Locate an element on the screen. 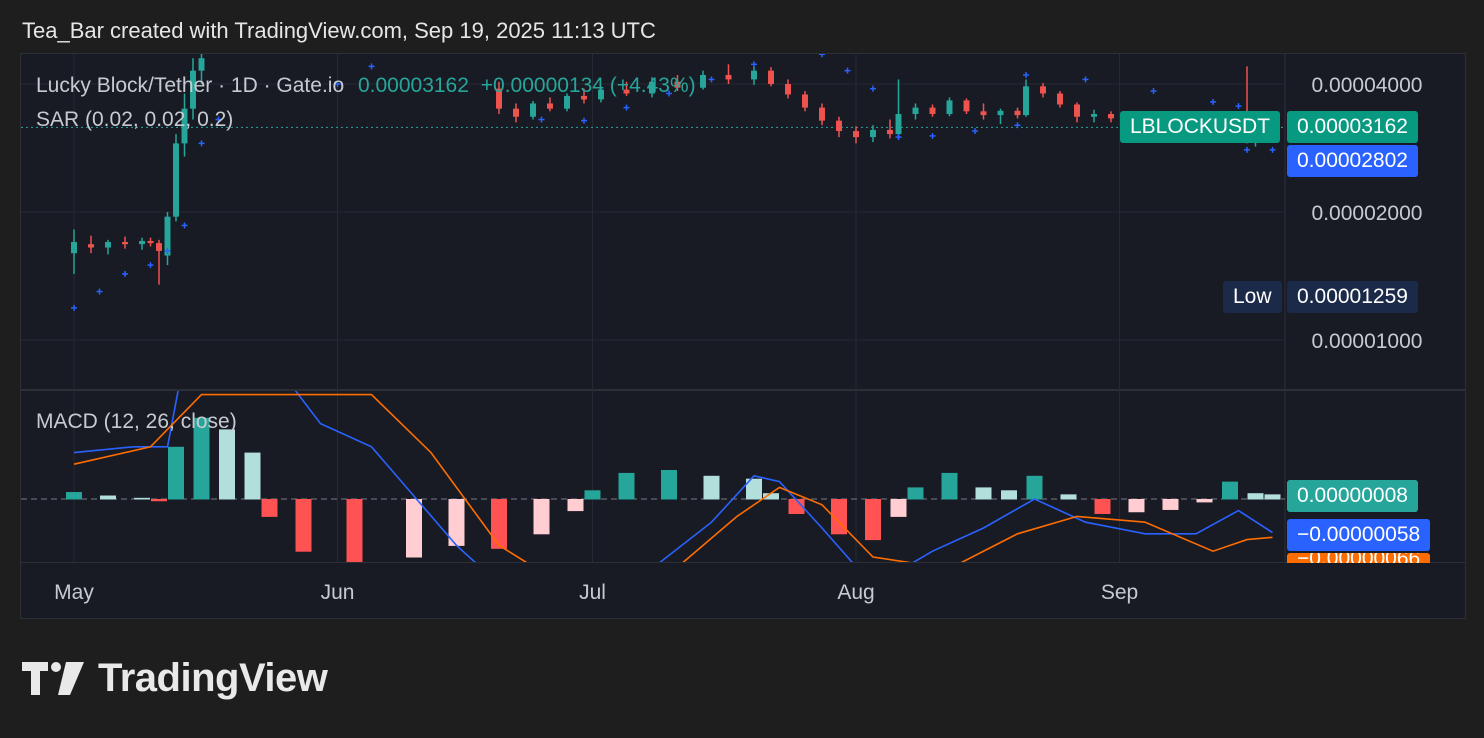 Image resolution: width=1484 pixels, height=738 pixels. macd-hist-tag: 0.00000008 is located at coordinates (1352, 496).